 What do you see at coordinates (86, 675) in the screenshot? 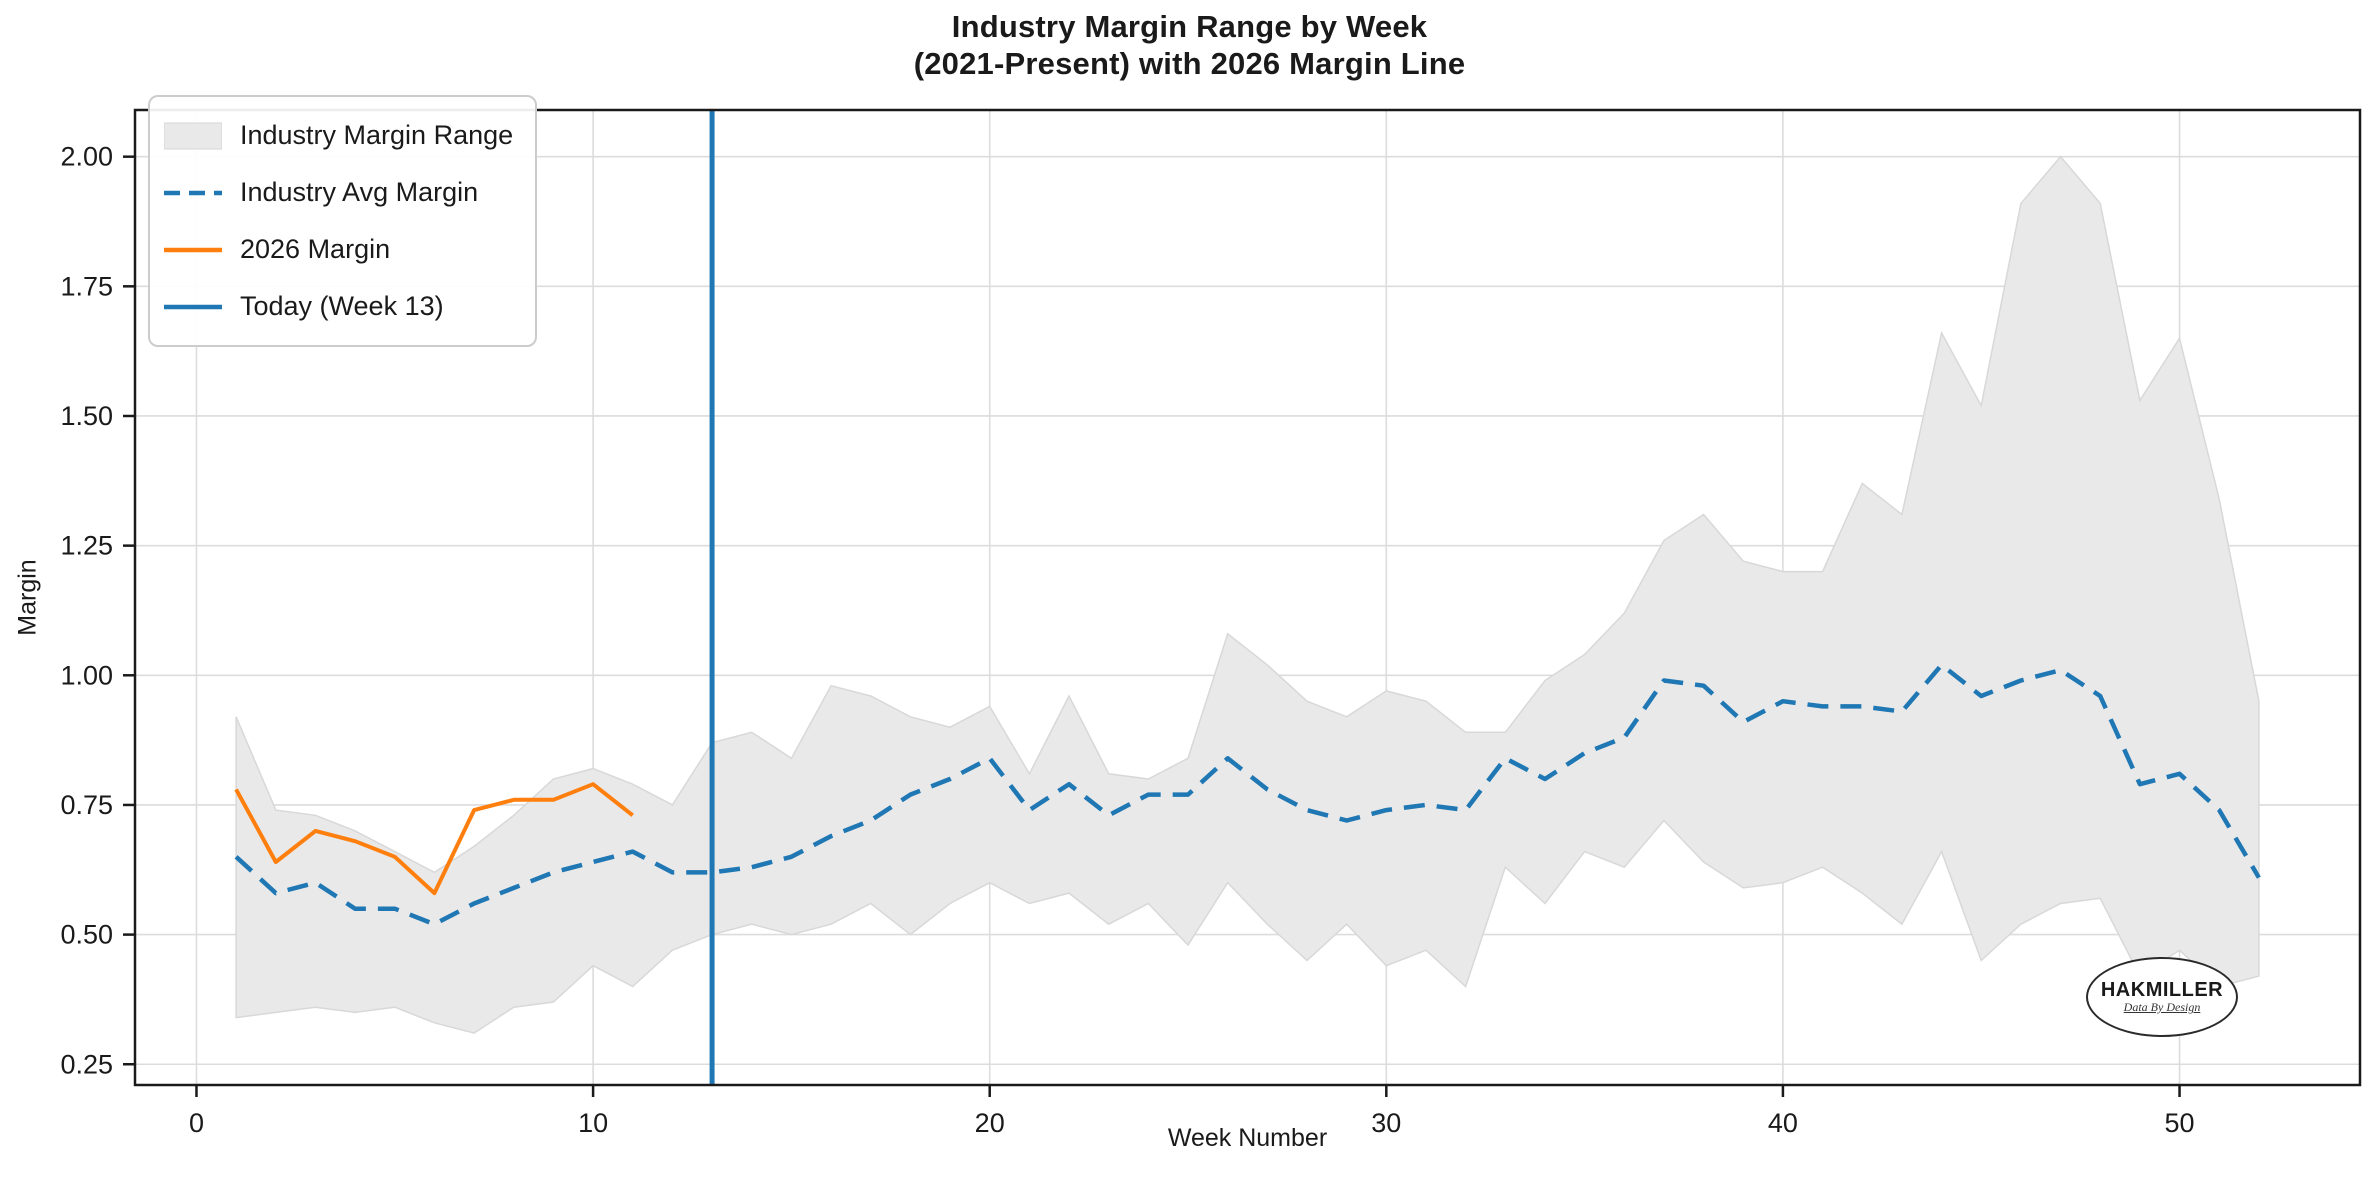
I see `y-tick-label: 1.00` at bounding box center [86, 675].